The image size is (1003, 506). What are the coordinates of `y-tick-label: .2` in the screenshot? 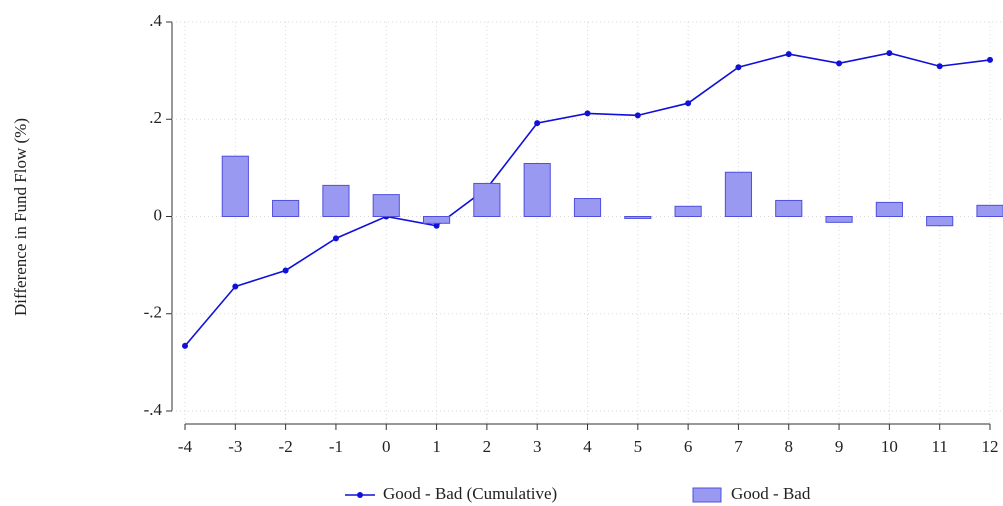 It's located at (155, 117).